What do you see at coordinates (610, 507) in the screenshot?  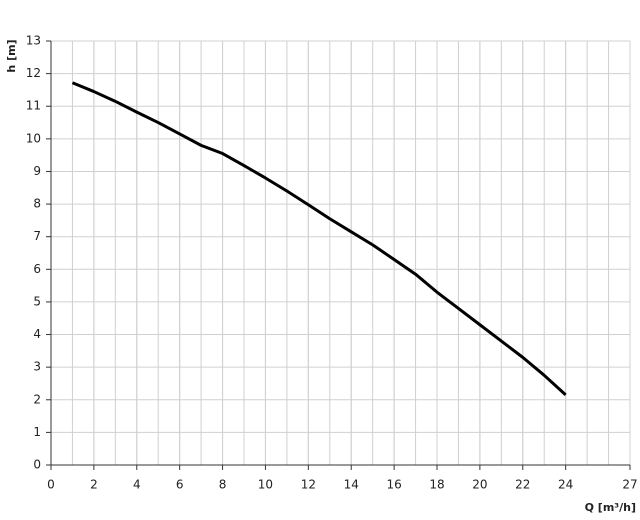 I see `x-axis-label: Q [m³/h]` at bounding box center [610, 507].